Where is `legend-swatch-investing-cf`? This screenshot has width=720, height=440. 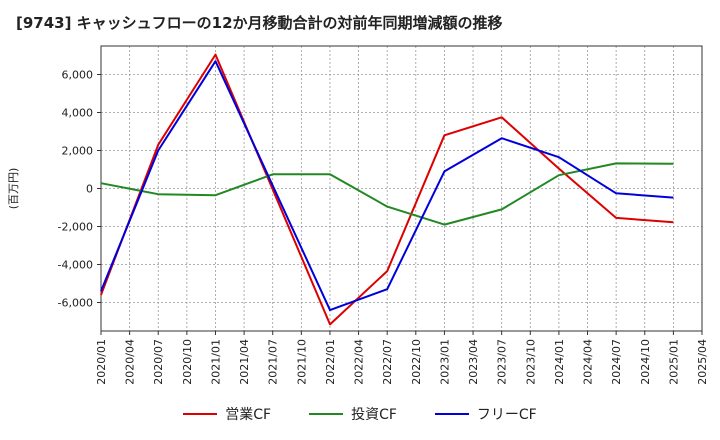 legend-swatch-investing-cf is located at coordinates (326, 414).